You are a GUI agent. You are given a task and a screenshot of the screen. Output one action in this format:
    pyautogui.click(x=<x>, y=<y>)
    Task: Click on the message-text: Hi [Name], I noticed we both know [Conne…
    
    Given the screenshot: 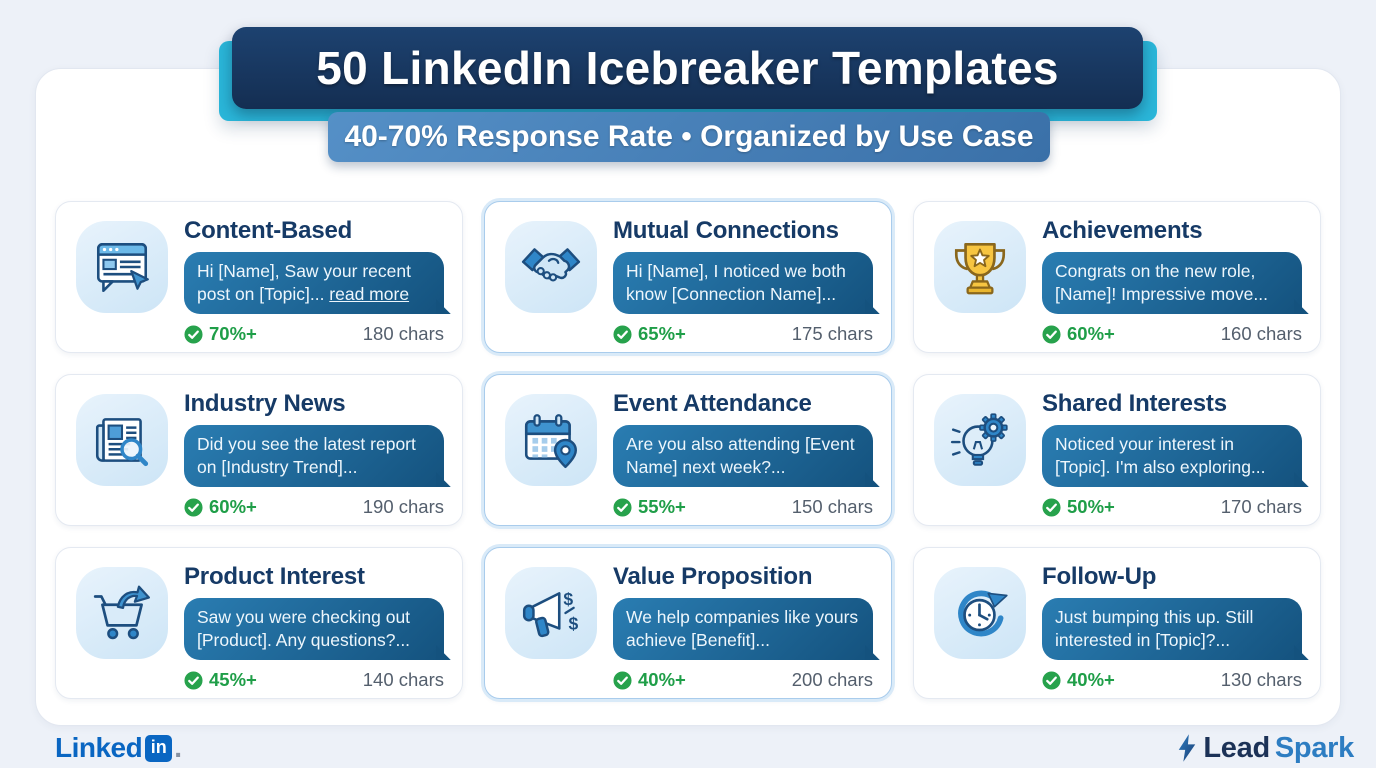 What is the action you would take?
    pyautogui.click(x=736, y=283)
    